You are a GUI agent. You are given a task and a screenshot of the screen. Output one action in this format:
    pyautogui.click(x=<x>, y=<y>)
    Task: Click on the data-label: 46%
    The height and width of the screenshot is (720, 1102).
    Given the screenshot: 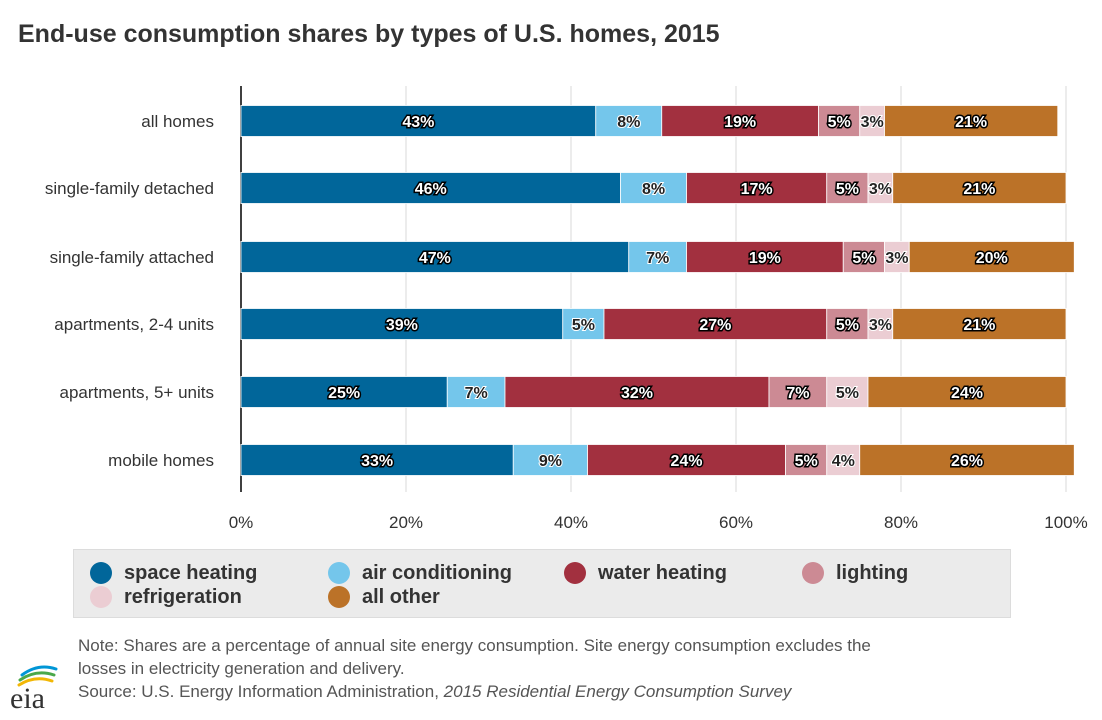 What is the action you would take?
    pyautogui.click(x=431, y=189)
    